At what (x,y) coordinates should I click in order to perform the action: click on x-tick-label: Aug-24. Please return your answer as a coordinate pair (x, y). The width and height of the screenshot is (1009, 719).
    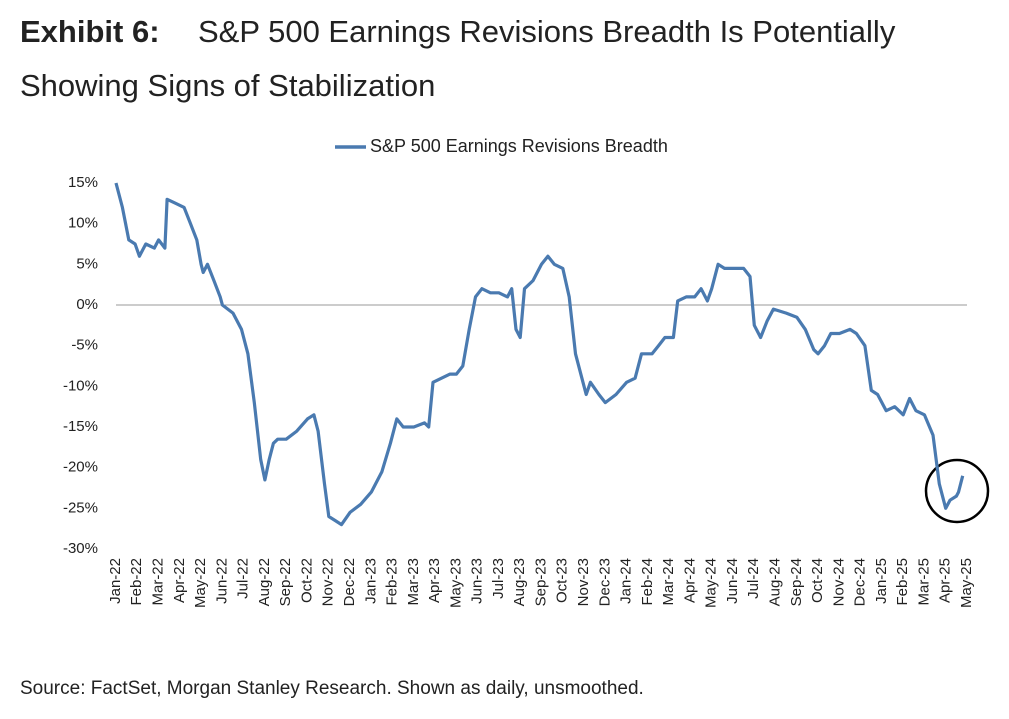
    Looking at the image, I should click on (774, 582).